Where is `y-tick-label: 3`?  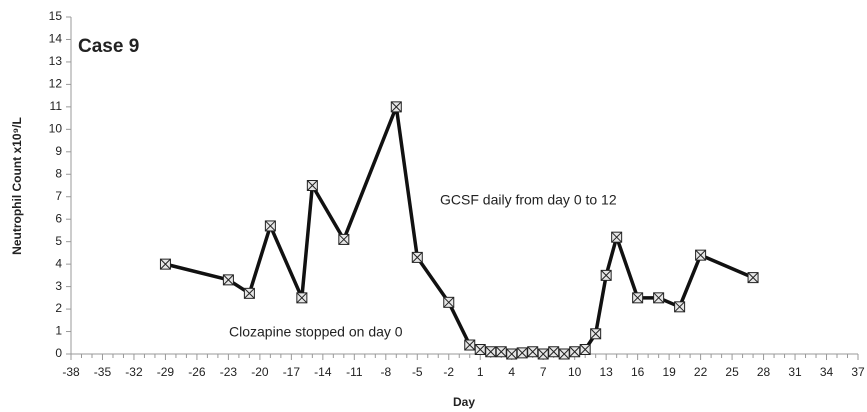 y-tick-label: 3 is located at coordinates (58, 286).